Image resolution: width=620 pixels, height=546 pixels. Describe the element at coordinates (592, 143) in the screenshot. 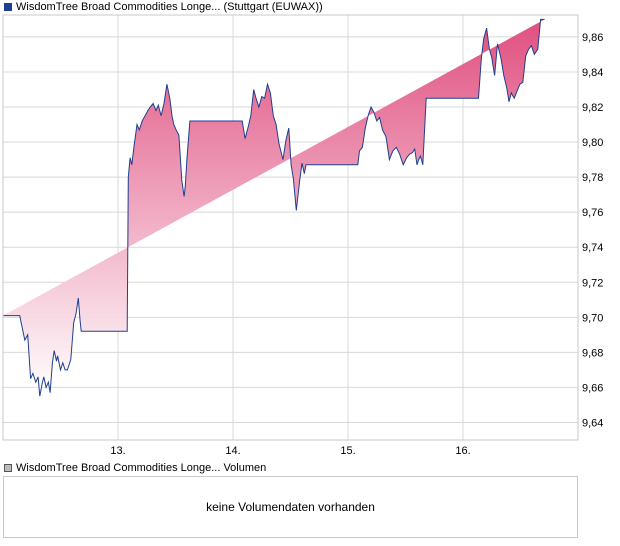

I see `y-tick-label: 9,80` at that location.